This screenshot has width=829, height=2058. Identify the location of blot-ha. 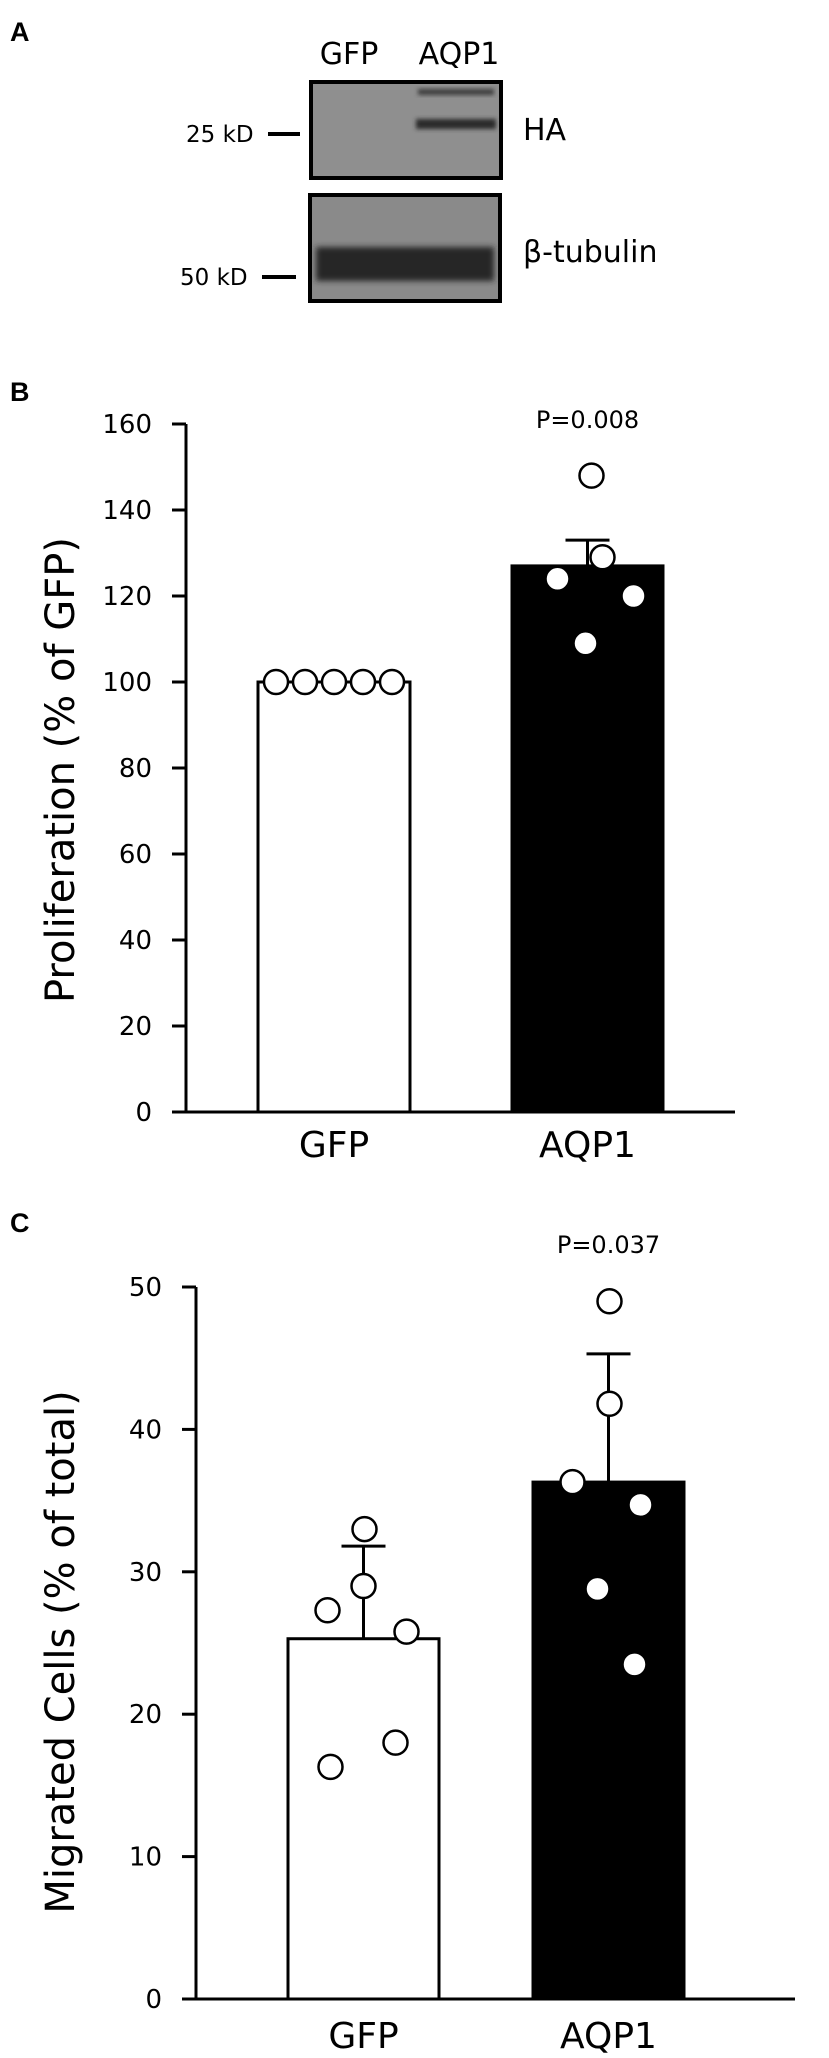
(406, 130).